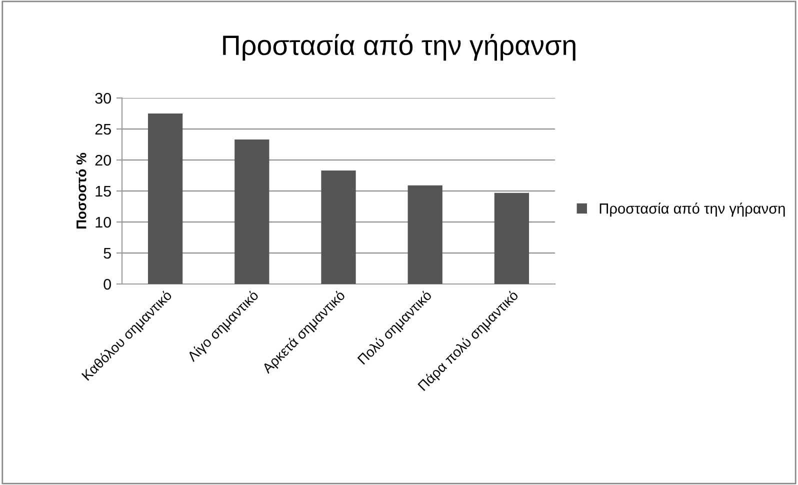 The width and height of the screenshot is (798, 485). I want to click on y-axis-title: Ποσοστό %, so click(81, 190).